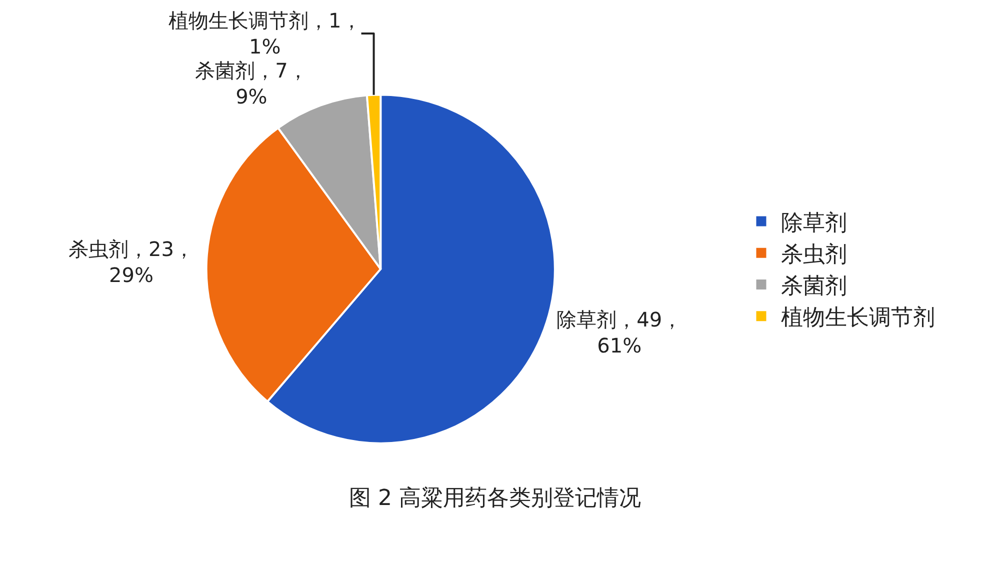 The height and width of the screenshot is (578, 989). Describe the element at coordinates (495, 498) in the screenshot. I see `text: 图 2 高粱用药各类别登记情况` at that location.